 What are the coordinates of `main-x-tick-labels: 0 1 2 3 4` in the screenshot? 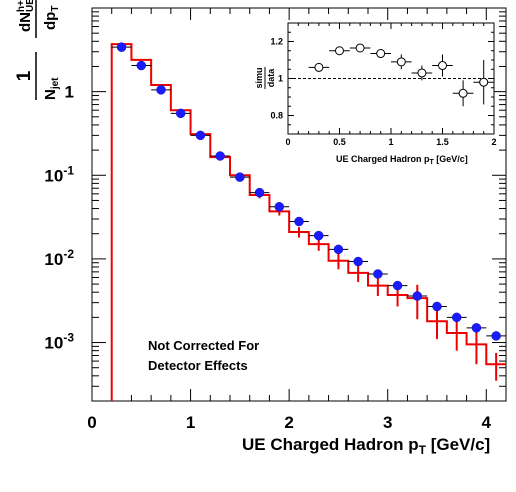 It's located at (289, 422).